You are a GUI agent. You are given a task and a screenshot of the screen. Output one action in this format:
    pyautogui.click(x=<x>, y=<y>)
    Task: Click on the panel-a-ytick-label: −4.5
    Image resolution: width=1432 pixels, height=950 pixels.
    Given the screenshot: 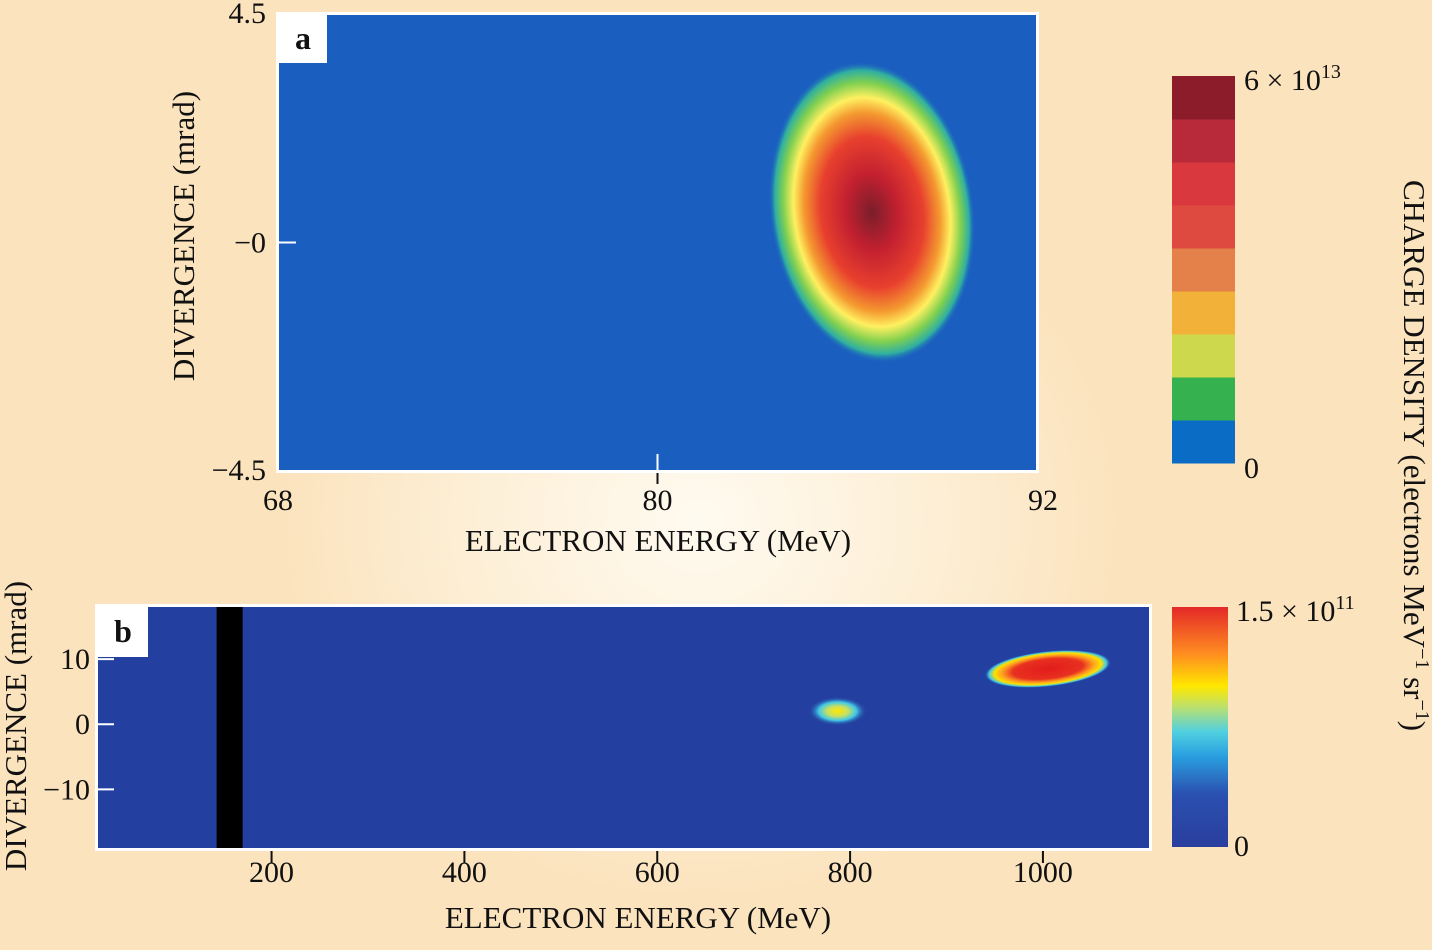 What is the action you would take?
    pyautogui.click(x=239, y=470)
    